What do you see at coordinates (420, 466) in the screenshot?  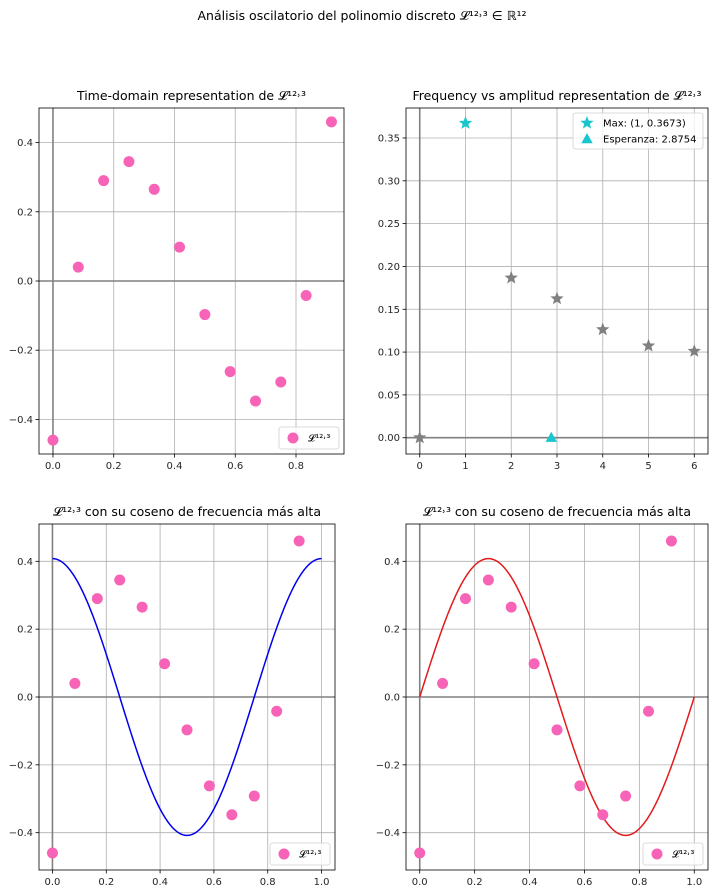 I see `x-tick-label: 0` at bounding box center [420, 466].